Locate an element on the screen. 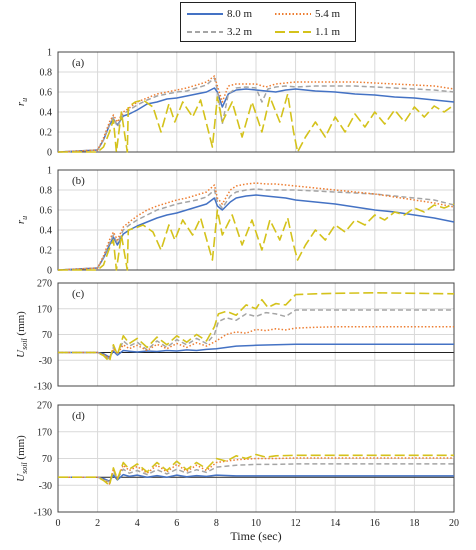 The width and height of the screenshot is (476, 550). legend-label-5-4m: 5.4 m is located at coordinates (328, 14).